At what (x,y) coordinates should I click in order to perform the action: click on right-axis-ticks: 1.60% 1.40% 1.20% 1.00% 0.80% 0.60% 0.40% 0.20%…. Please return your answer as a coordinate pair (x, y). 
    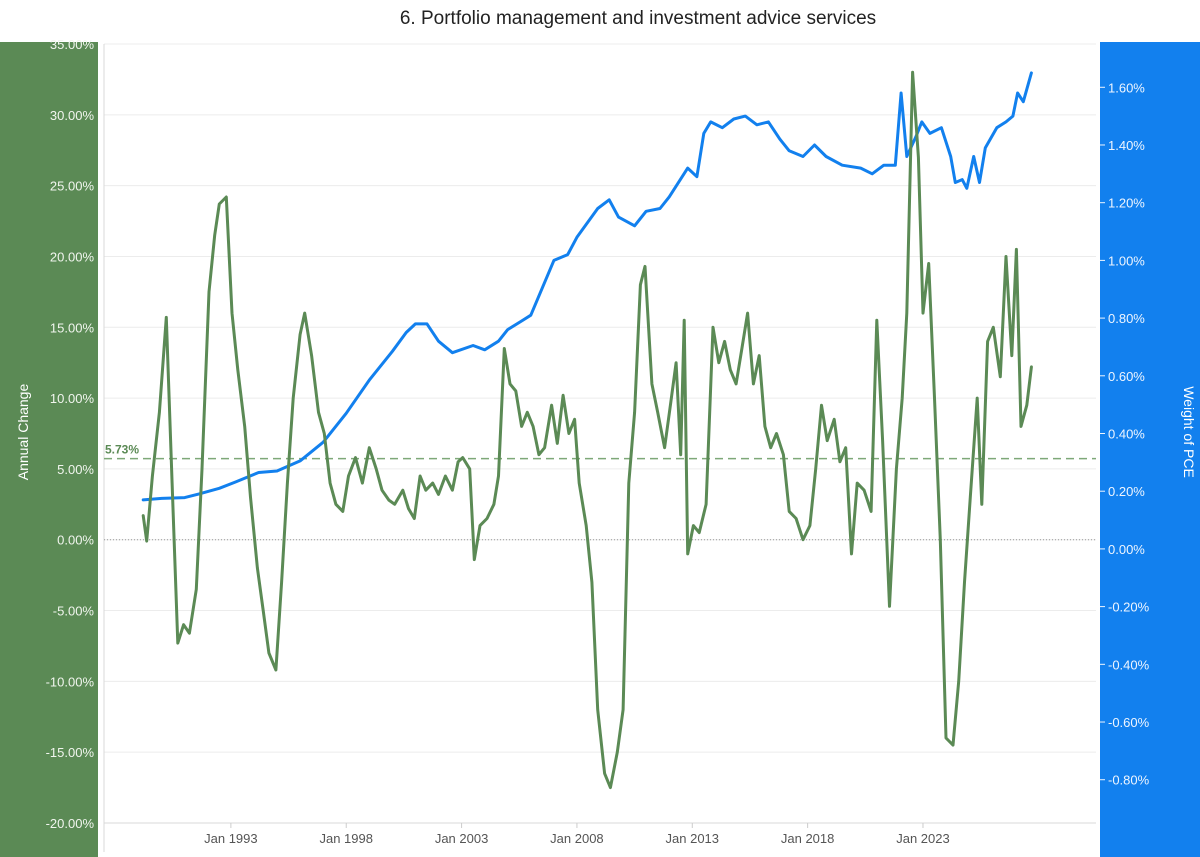
    Looking at the image, I should click on (1125, 434).